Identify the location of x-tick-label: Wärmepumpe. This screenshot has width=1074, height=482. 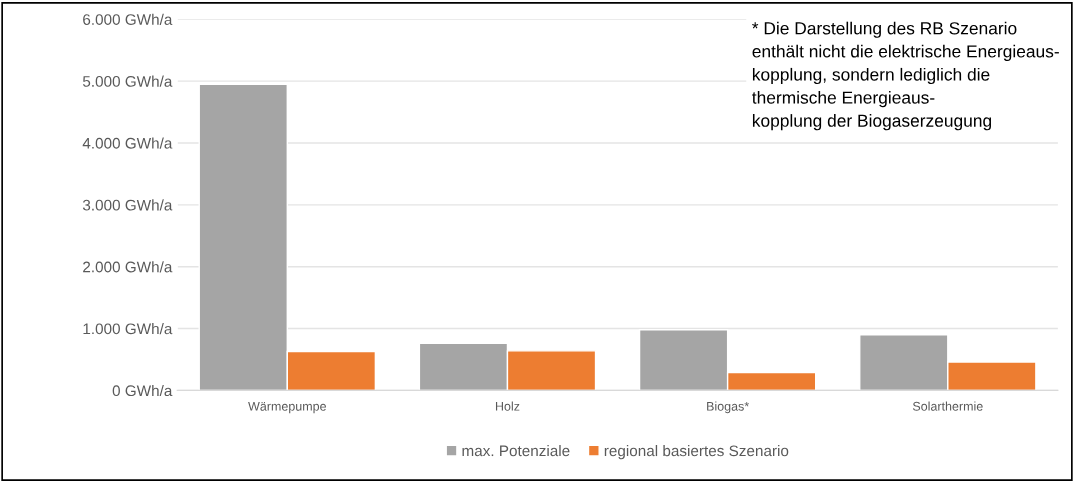
(287, 407).